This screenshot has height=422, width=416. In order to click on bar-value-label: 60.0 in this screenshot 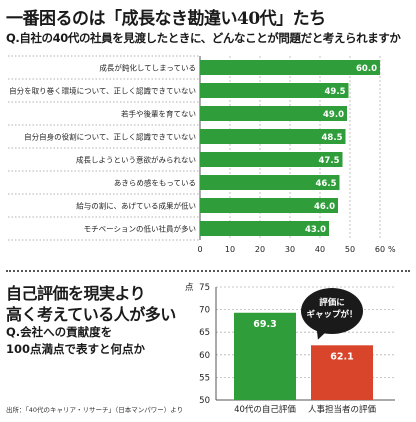, I will do `click(366, 69)`.